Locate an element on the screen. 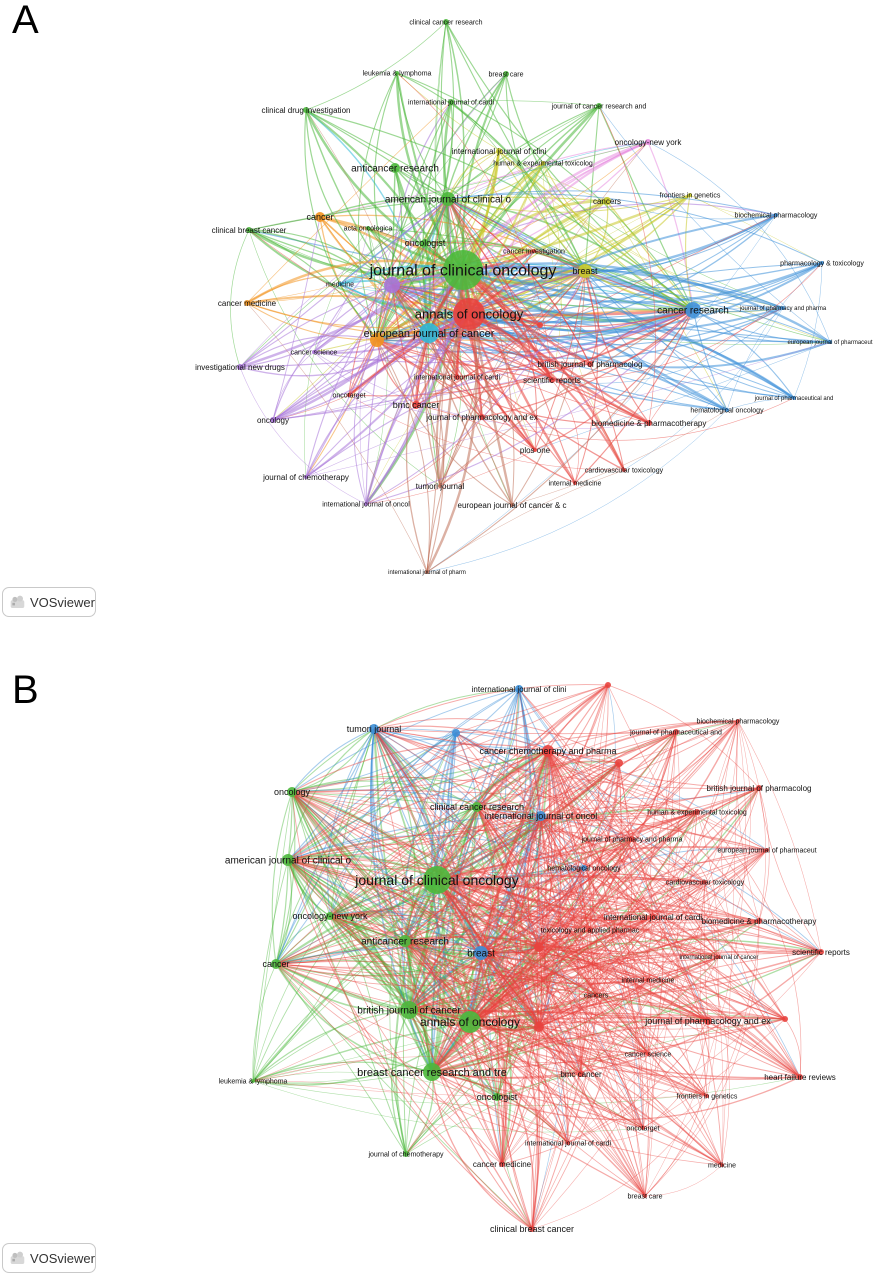 This screenshot has width=879, height=1283. journal-node-orange2 is located at coordinates (377, 340).